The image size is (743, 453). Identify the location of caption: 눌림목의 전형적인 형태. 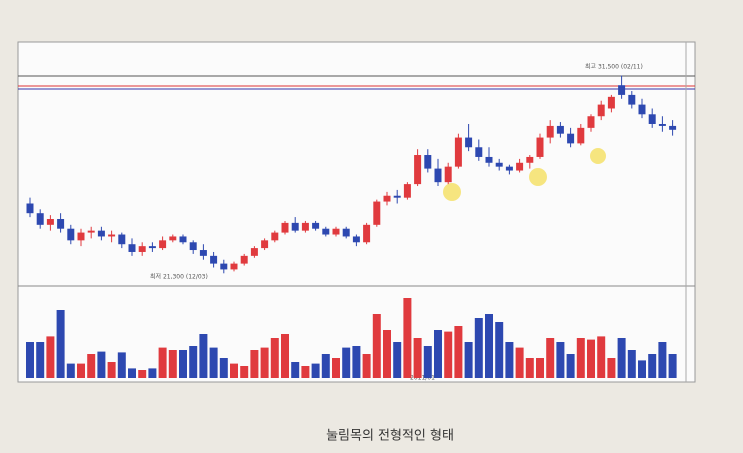
(390, 436).